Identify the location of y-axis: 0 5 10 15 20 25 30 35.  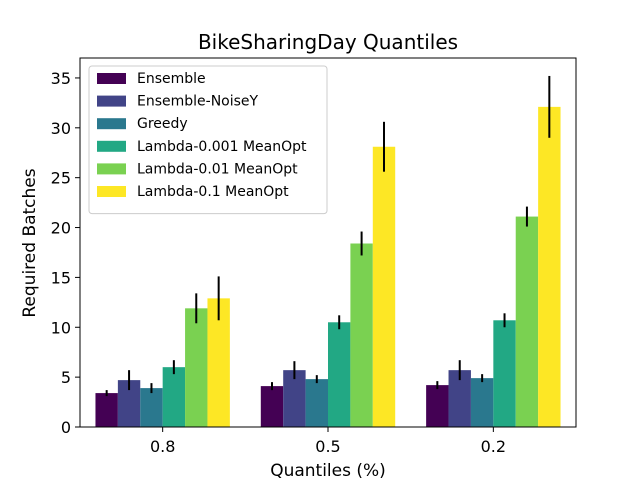
(65, 253).